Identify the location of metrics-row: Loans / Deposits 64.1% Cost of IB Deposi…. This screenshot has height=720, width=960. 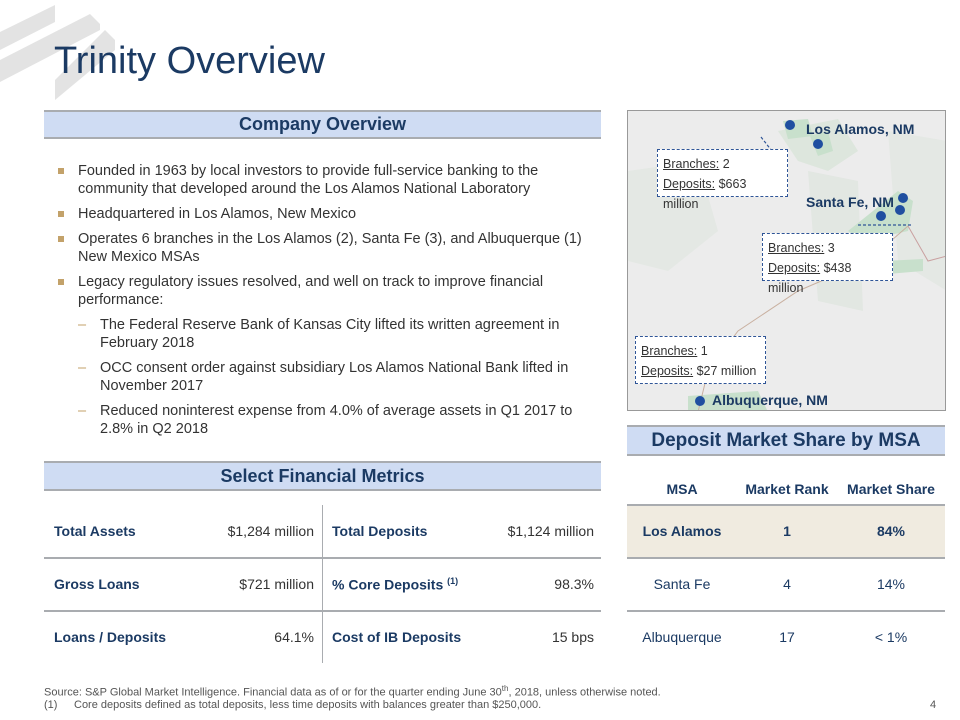
(324, 637).